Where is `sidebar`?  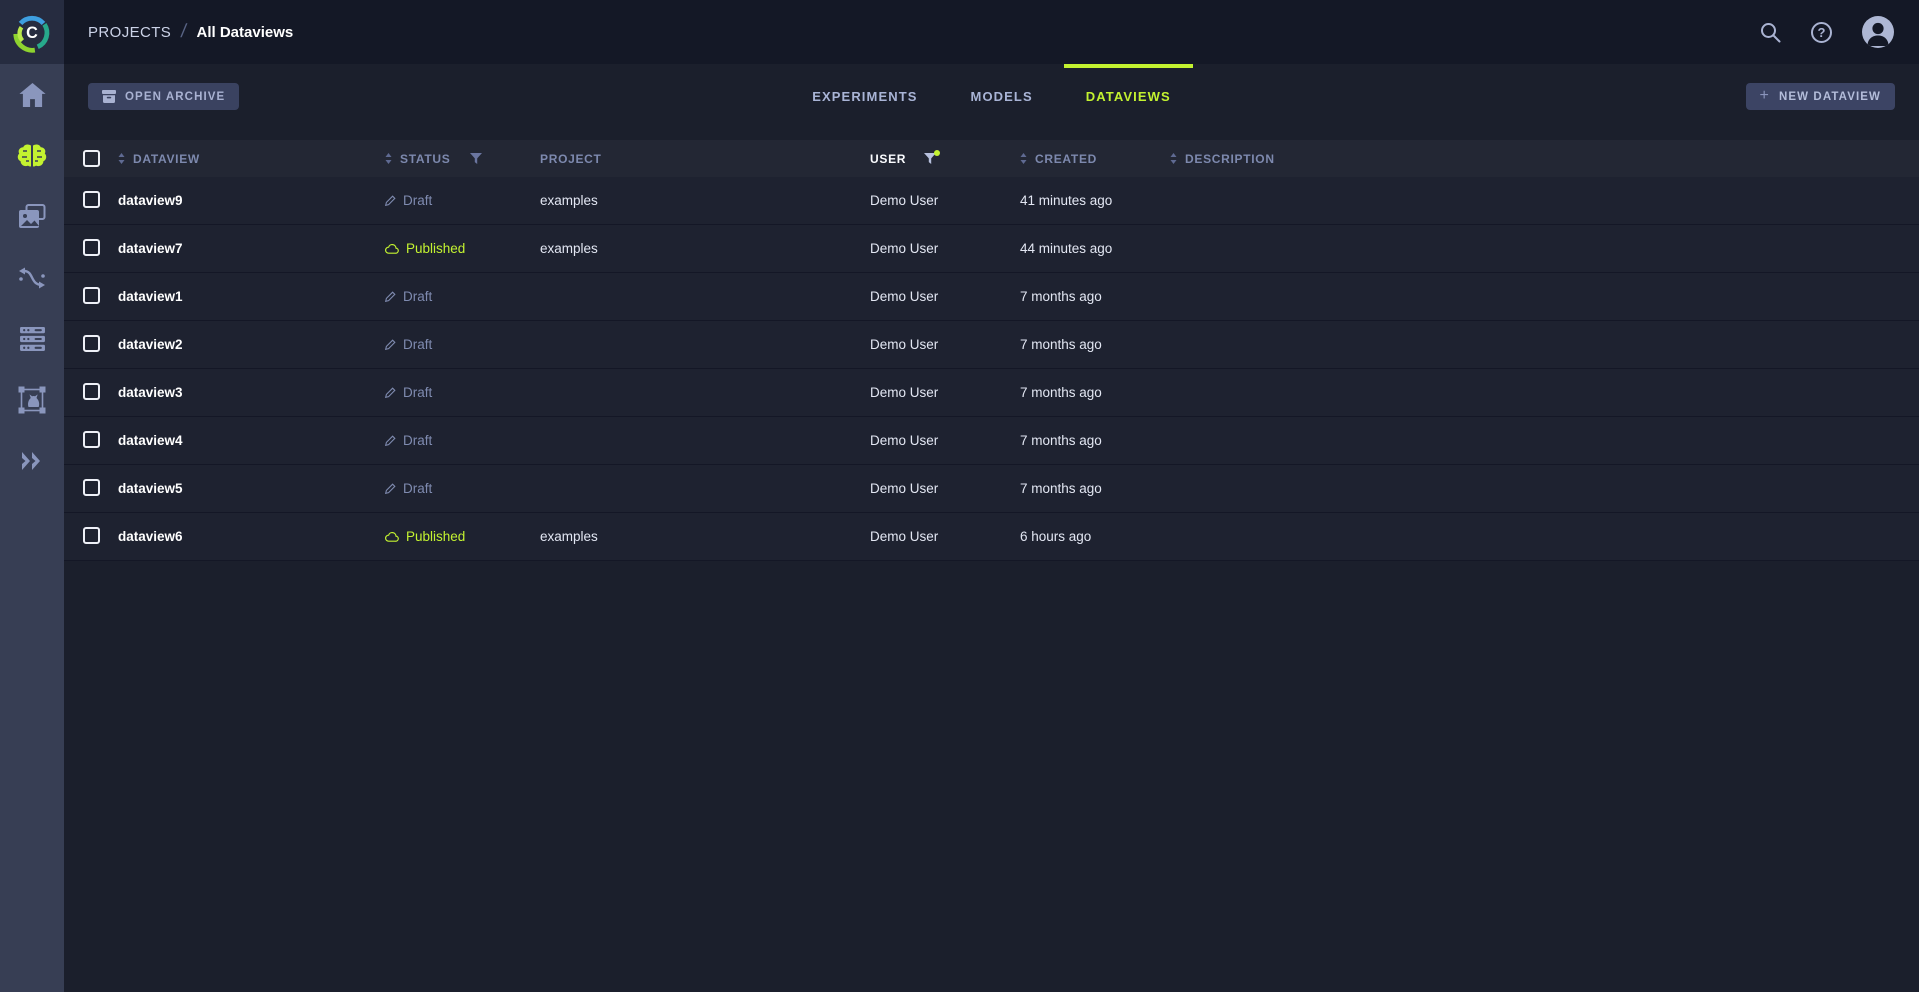 sidebar is located at coordinates (32, 528).